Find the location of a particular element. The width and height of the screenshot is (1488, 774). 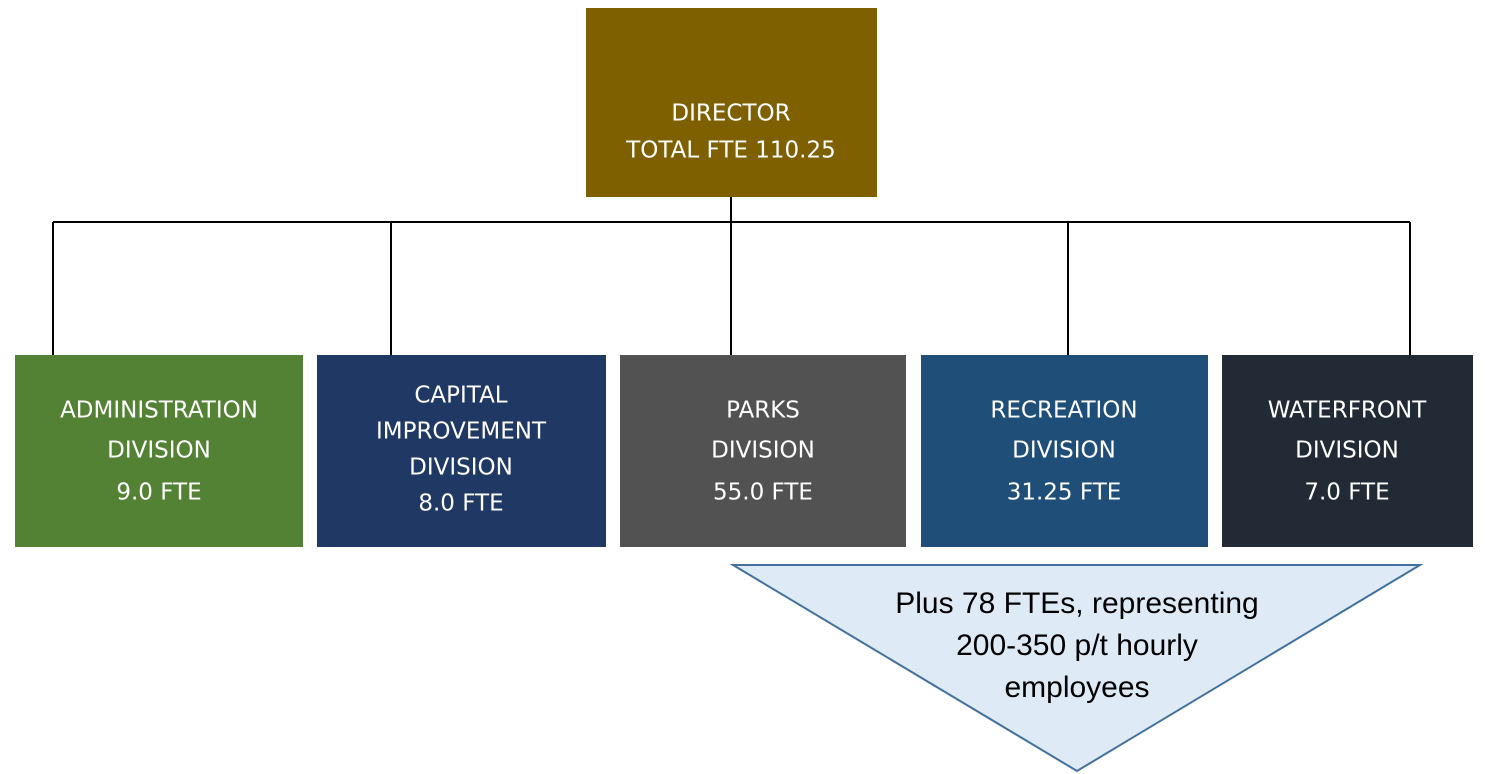

division-node: PARKS DIVISION 55.0 FTE is located at coordinates (763, 451).